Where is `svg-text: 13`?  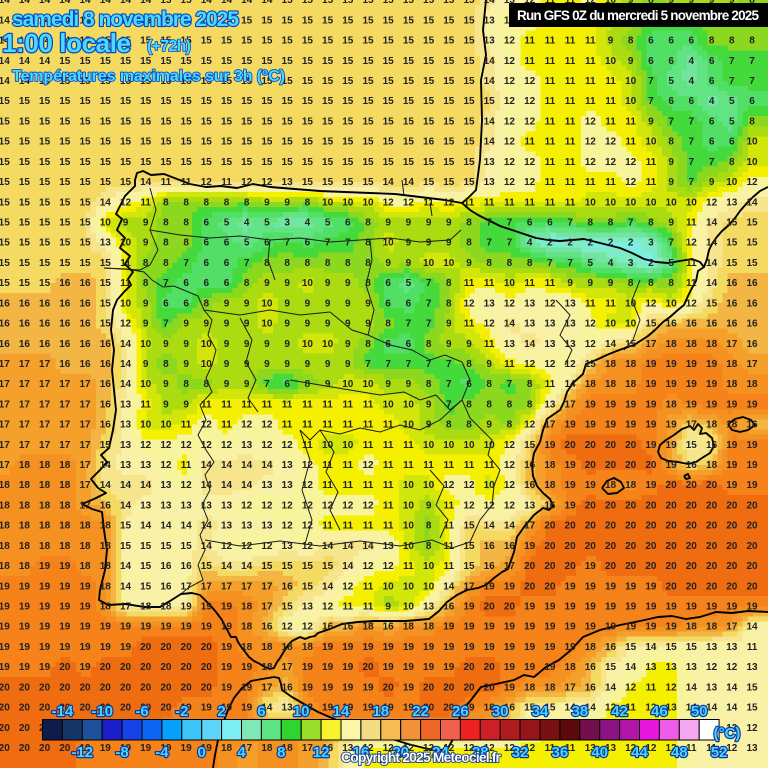 svg-text: 13 is located at coordinates (490, 162).